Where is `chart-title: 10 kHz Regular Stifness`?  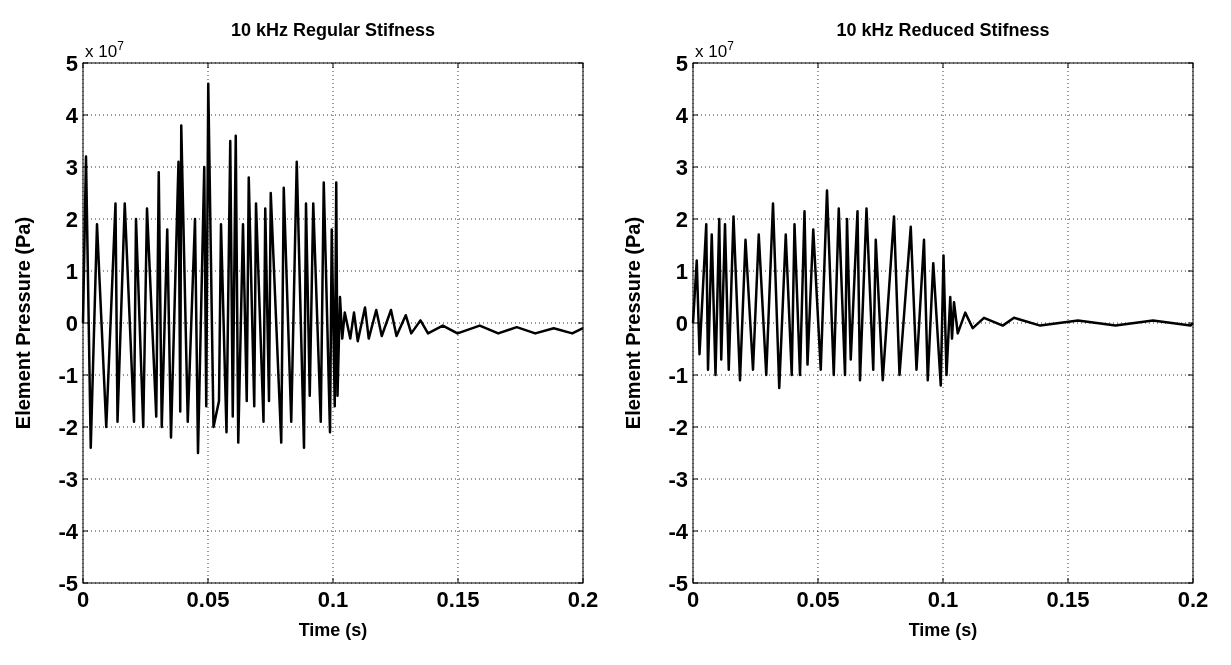 chart-title: 10 kHz Regular Stifness is located at coordinates (333, 30).